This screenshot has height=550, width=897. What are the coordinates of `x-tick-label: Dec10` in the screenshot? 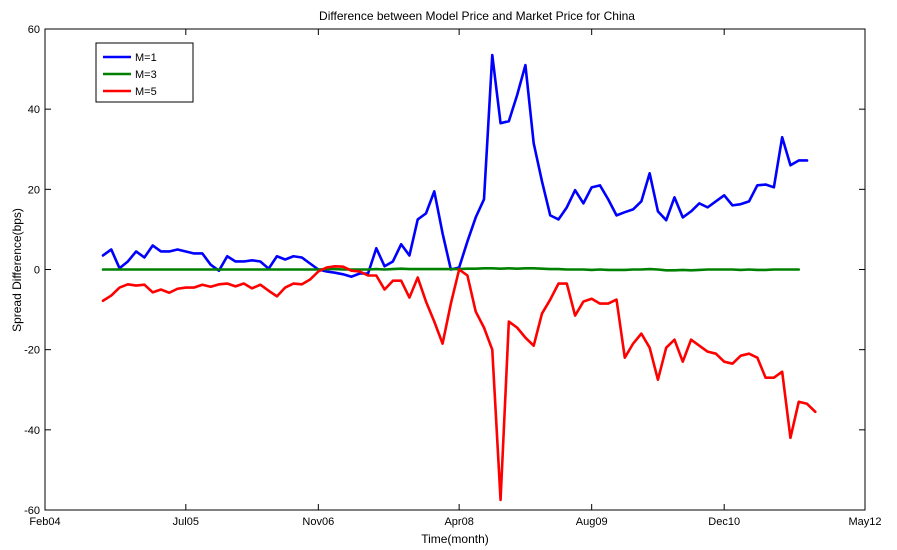 It's located at (724, 522).